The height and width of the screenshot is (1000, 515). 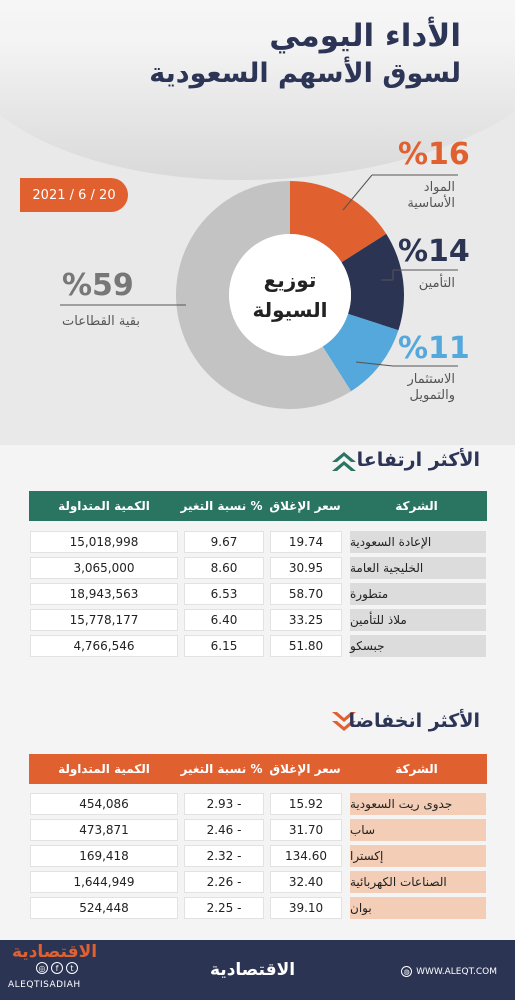 What do you see at coordinates (434, 154) in the screenshot?
I see `slice-label-materials: %16` at bounding box center [434, 154].